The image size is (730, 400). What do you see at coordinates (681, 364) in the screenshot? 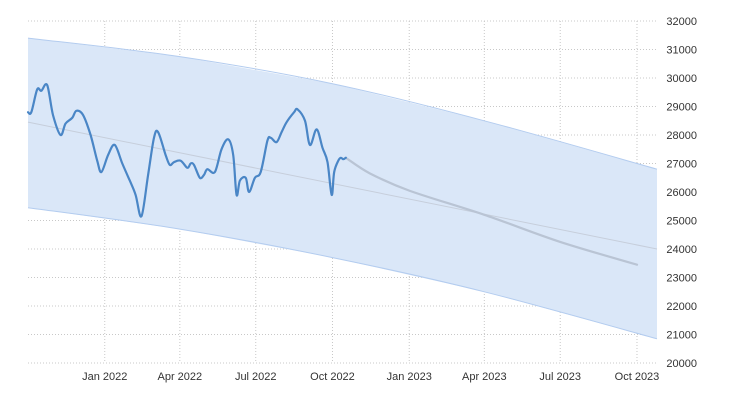
I see `y-tick-label: 20000` at bounding box center [681, 364].